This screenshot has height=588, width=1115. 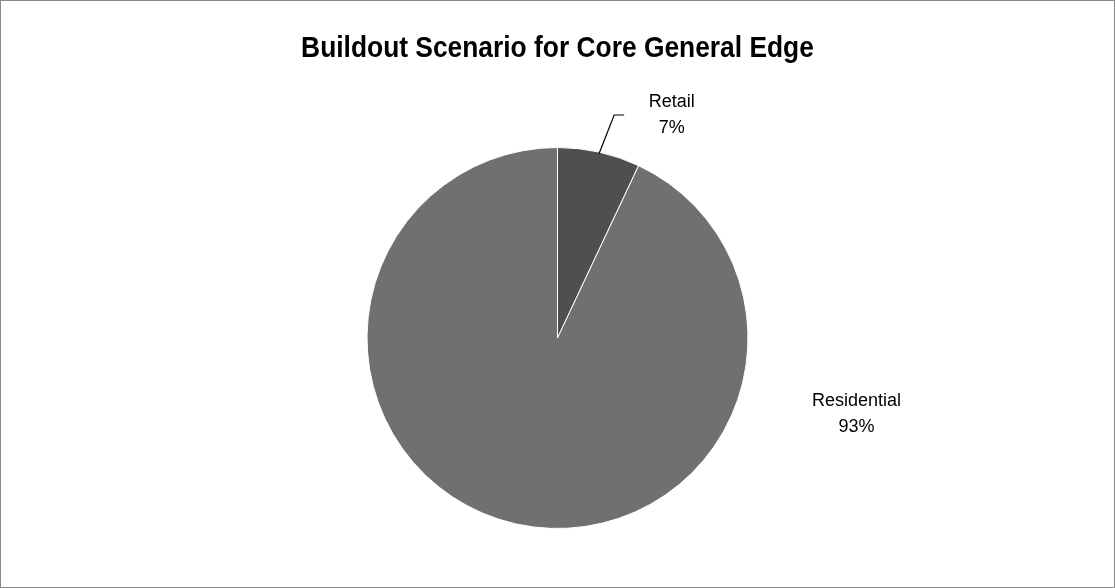 I want to click on slice-label: Residential, so click(x=857, y=400).